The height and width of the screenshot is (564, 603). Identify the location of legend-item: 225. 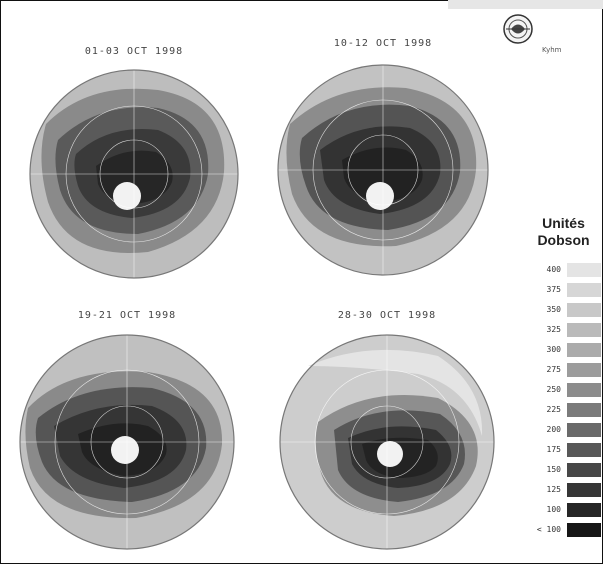
(562, 410).